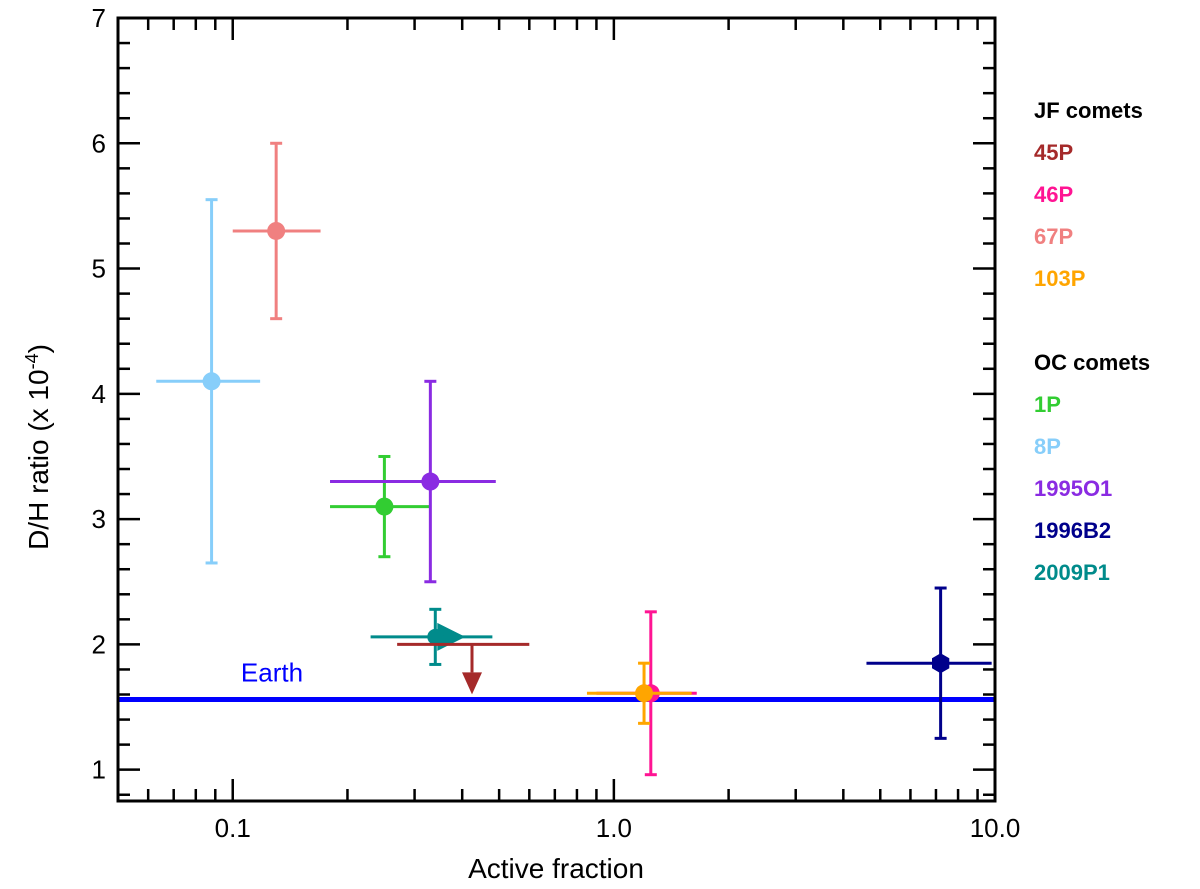 The width and height of the screenshot is (1200, 889). Describe the element at coordinates (929, 663) in the screenshot. I see `point-1996b2` at that location.